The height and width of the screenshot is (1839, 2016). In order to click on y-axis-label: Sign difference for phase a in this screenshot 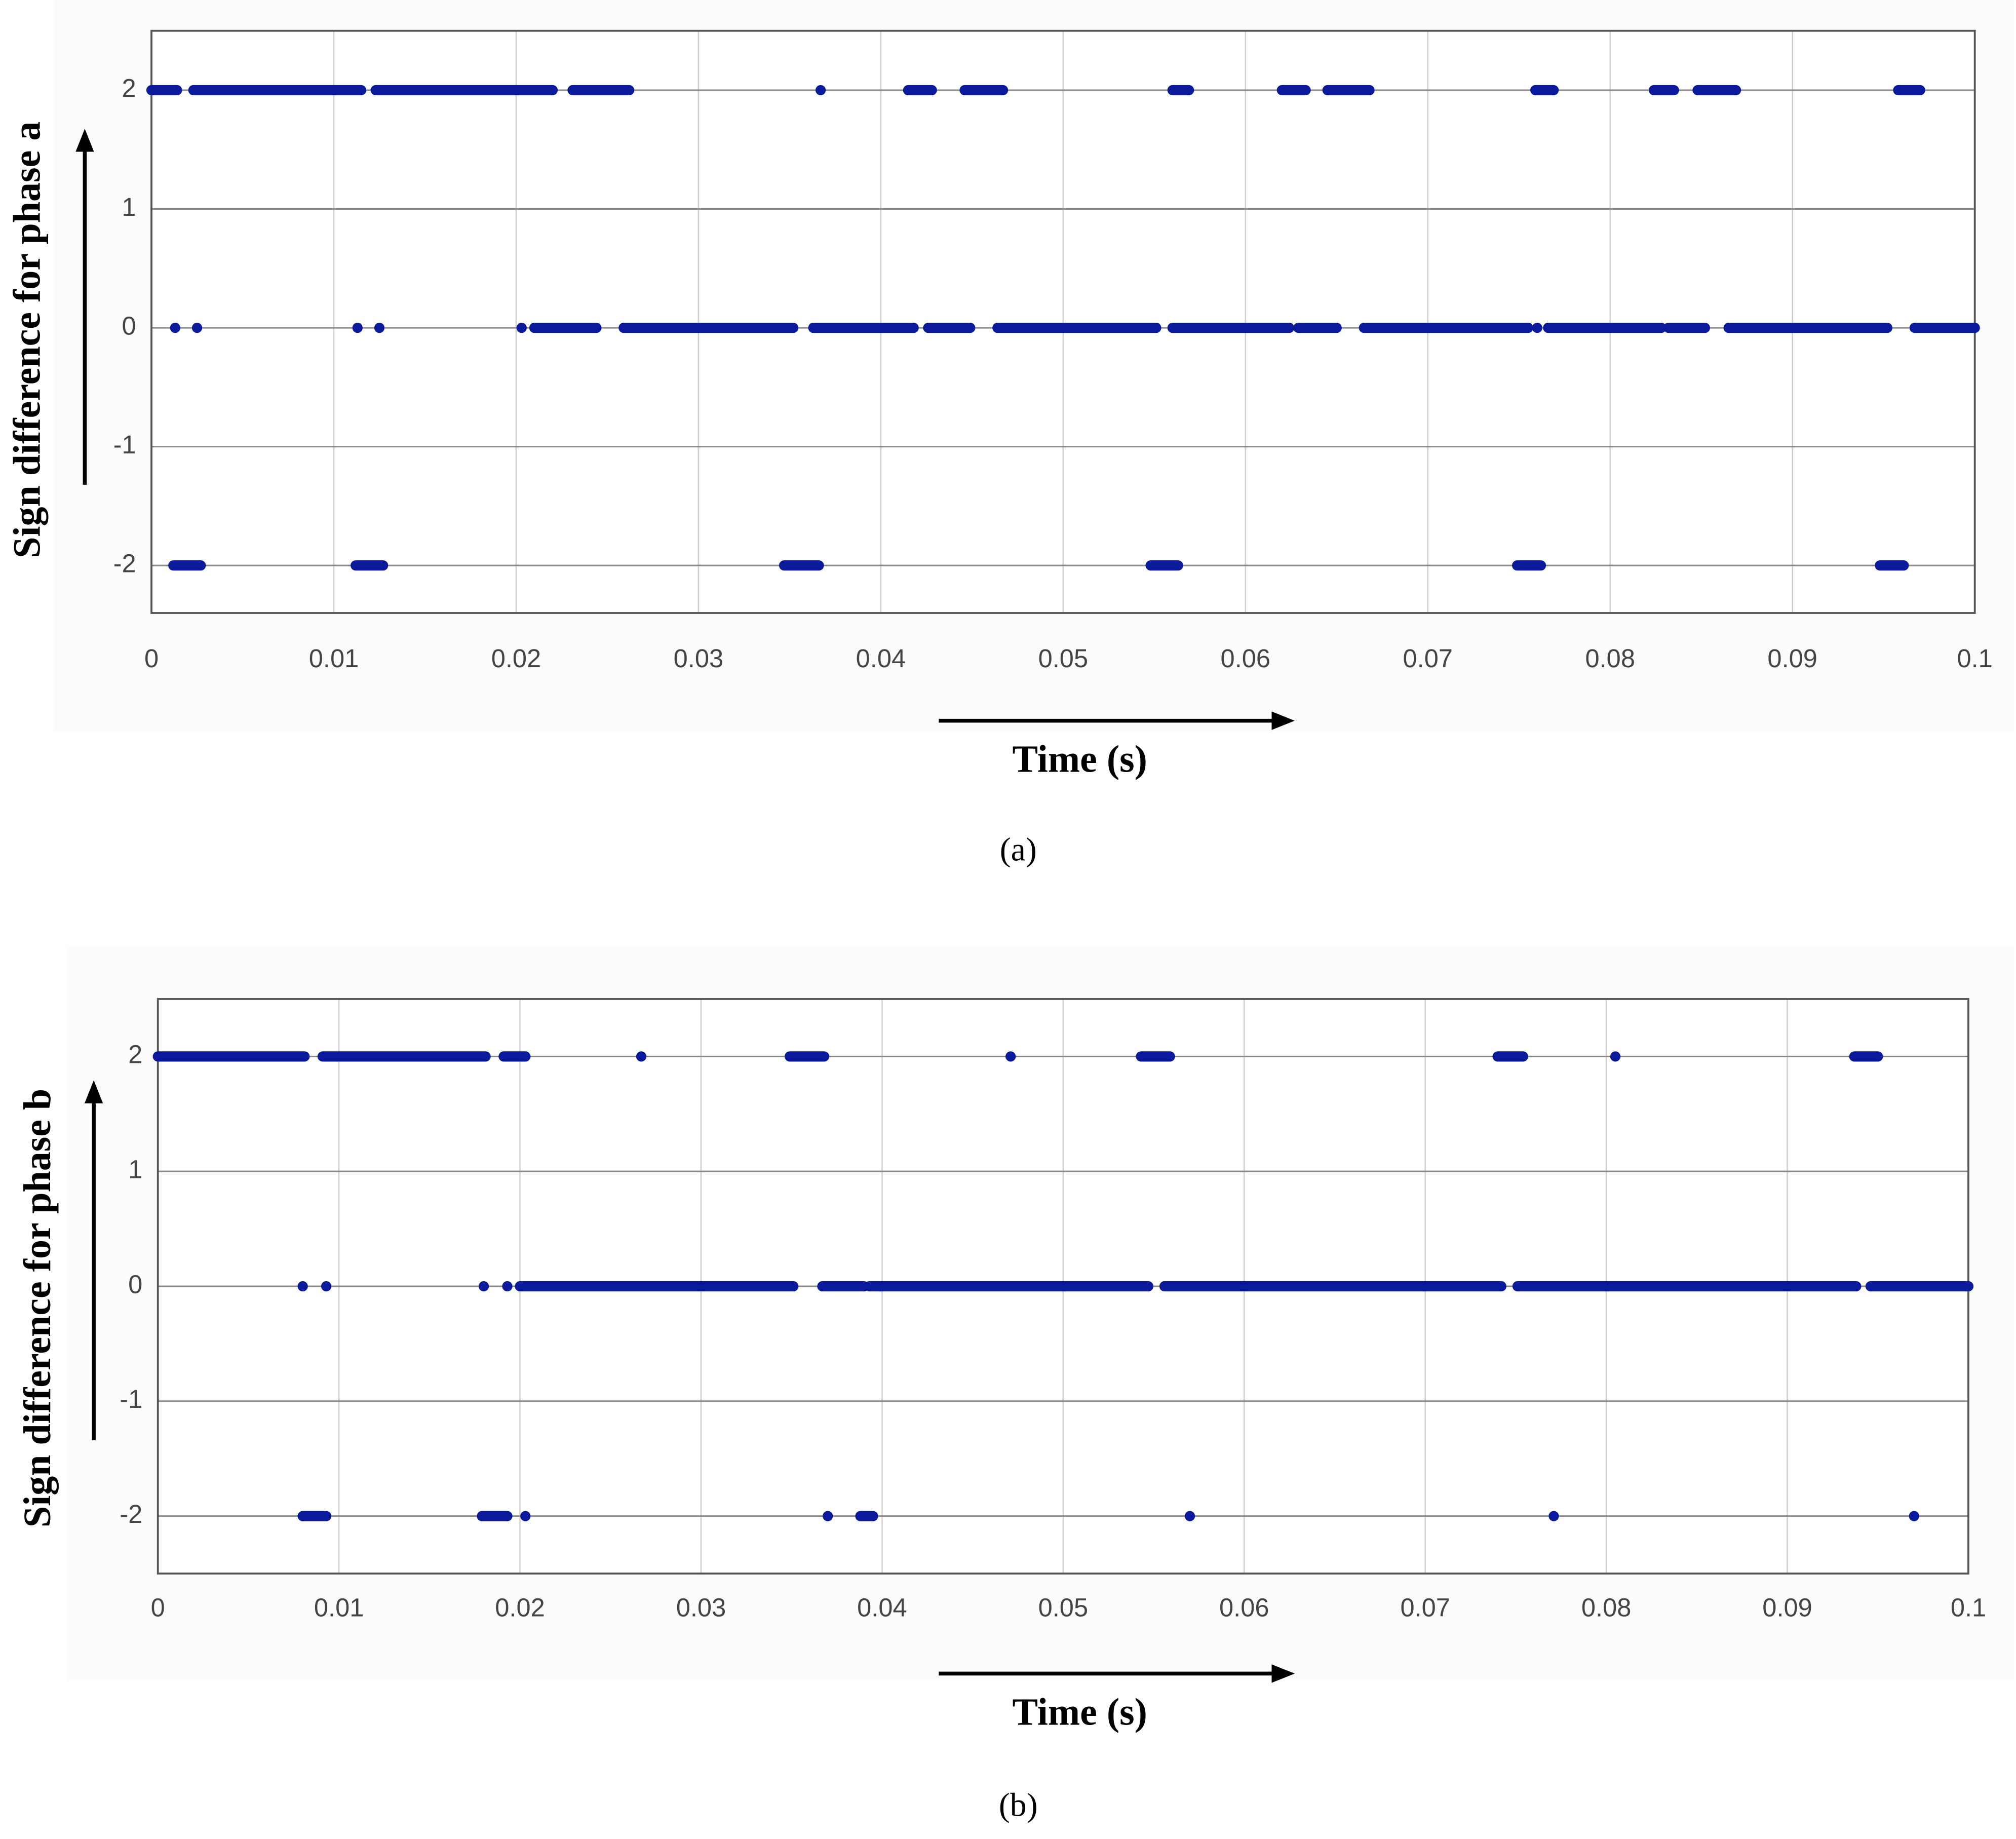, I will do `click(27, 340)`.